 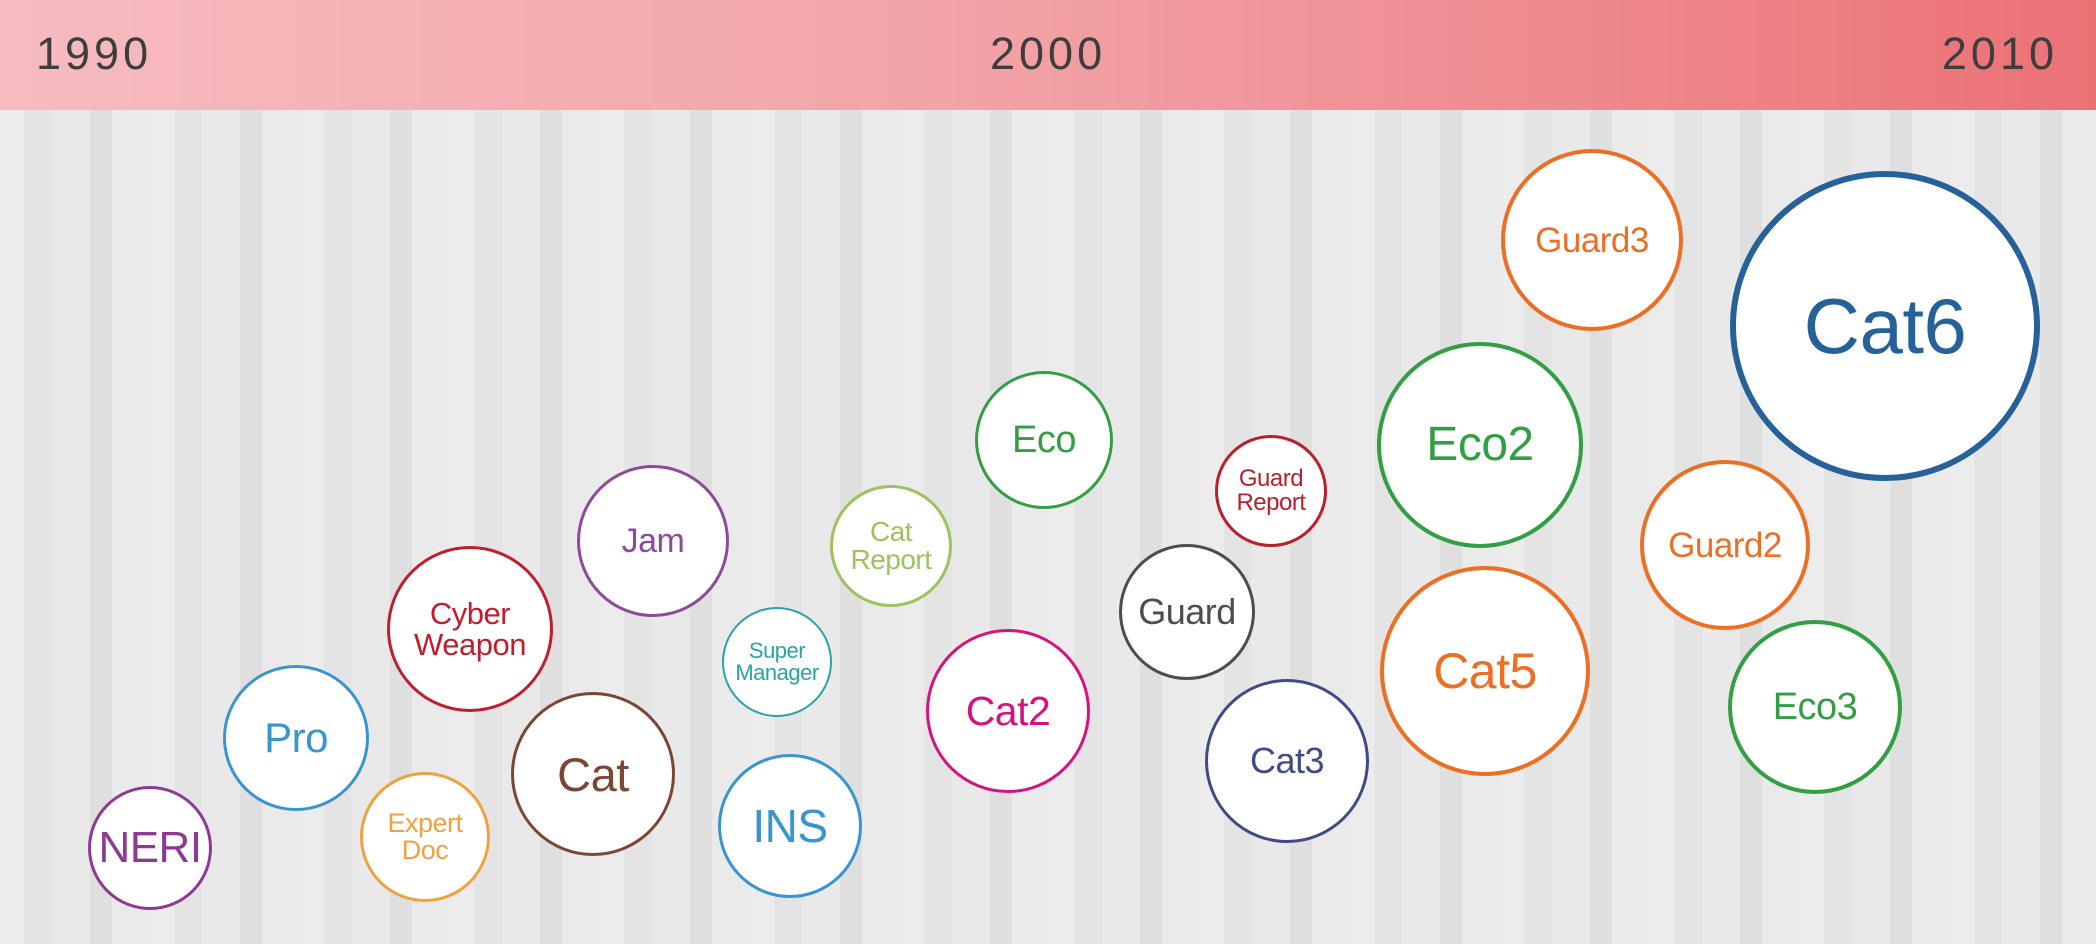 I want to click on project-bubble-cat3: Cat3, so click(x=1287, y=761).